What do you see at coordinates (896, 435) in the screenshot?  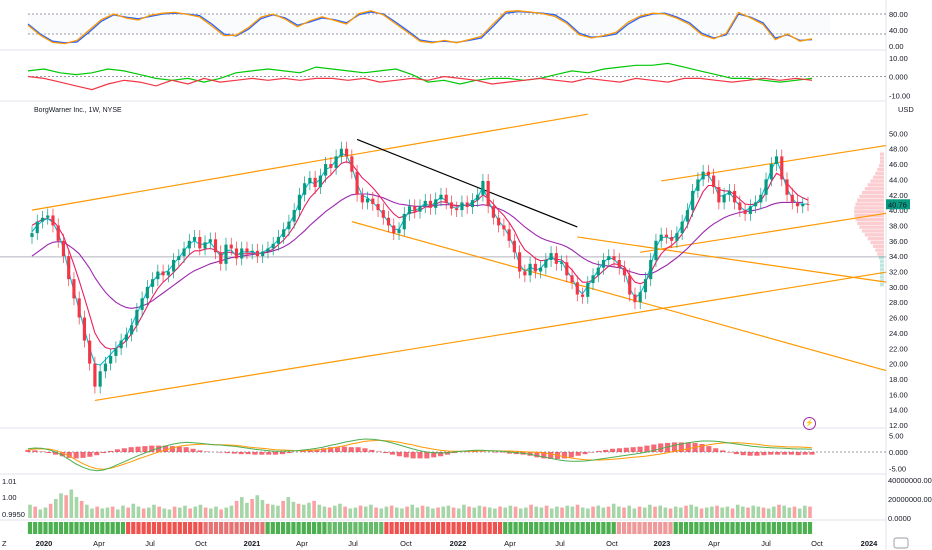 I see `macd-tick: 5.00` at bounding box center [896, 435].